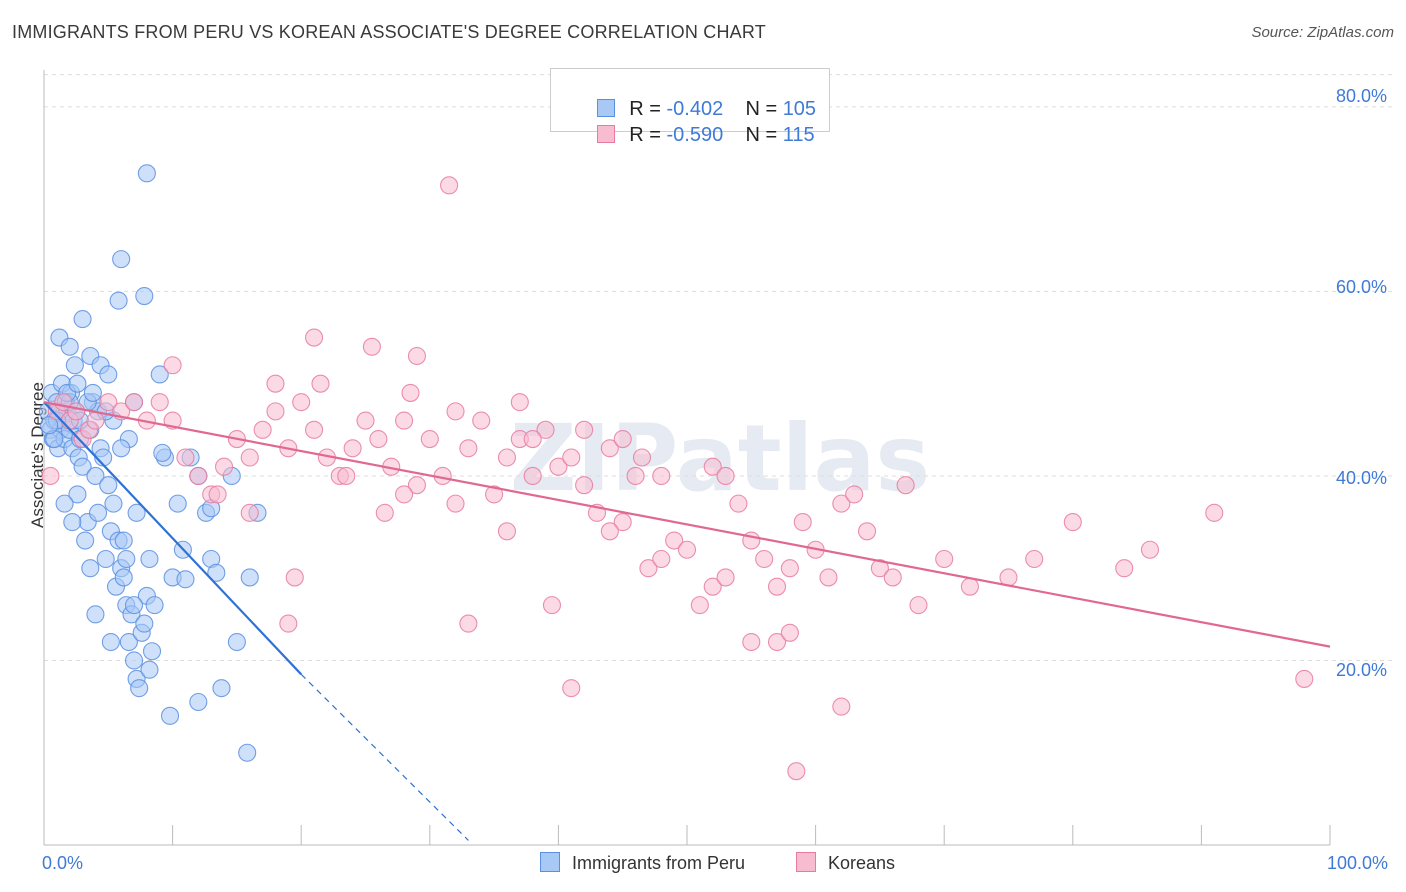 This screenshot has height=892, width=1406. I want to click on chart-source: Source: ZipAtlas.com, so click(1322, 32).